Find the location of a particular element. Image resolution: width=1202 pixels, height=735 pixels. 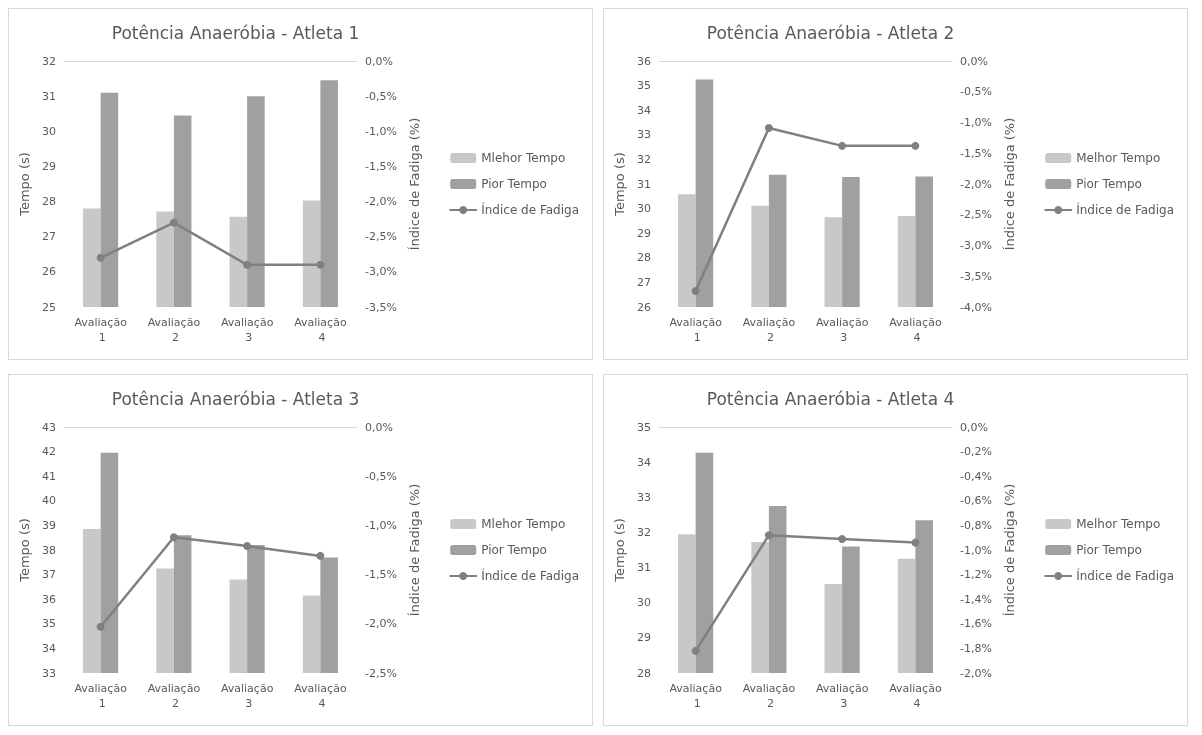

y2-tick-label: -1,6% is located at coordinates (976, 624).